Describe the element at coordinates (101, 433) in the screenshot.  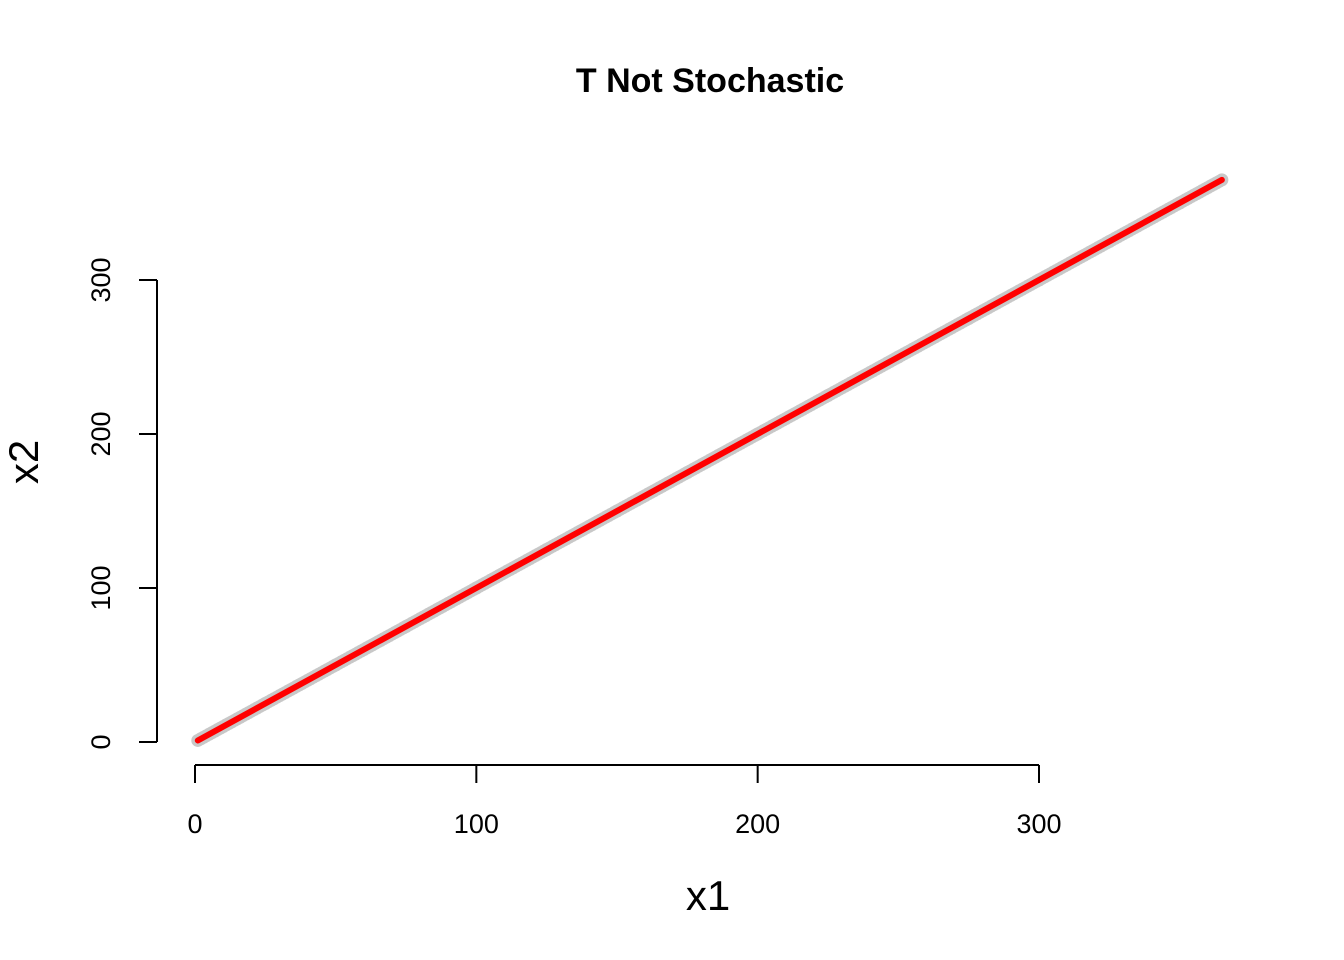
I see `y-tick-label: 200` at that location.